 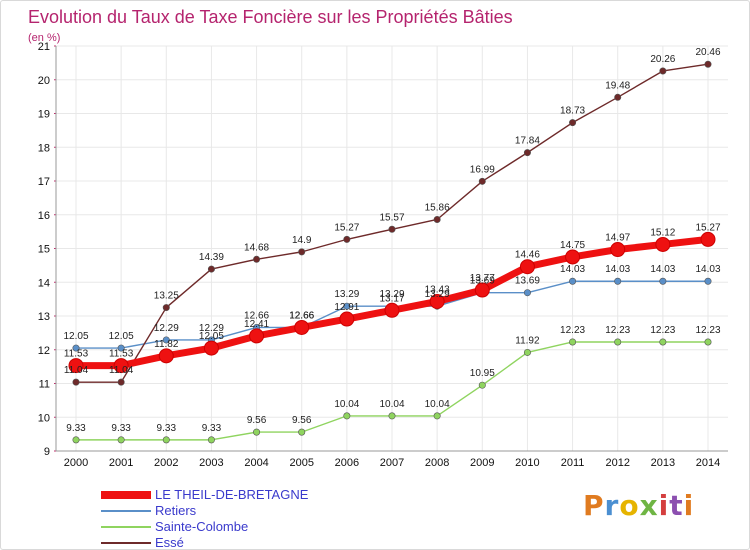 I want to click on logo-letter: P, so click(x=594, y=505).